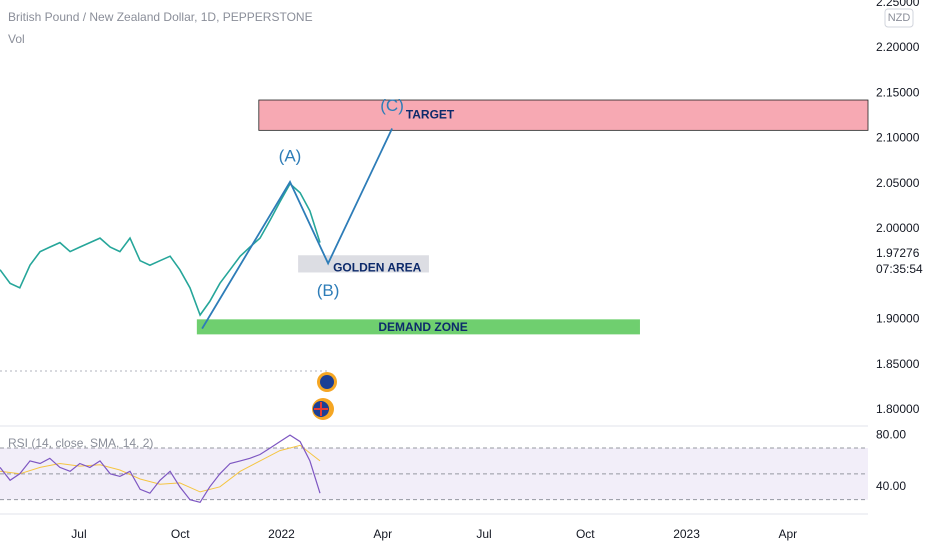  I want to click on rsi-line, so click(160, 468).